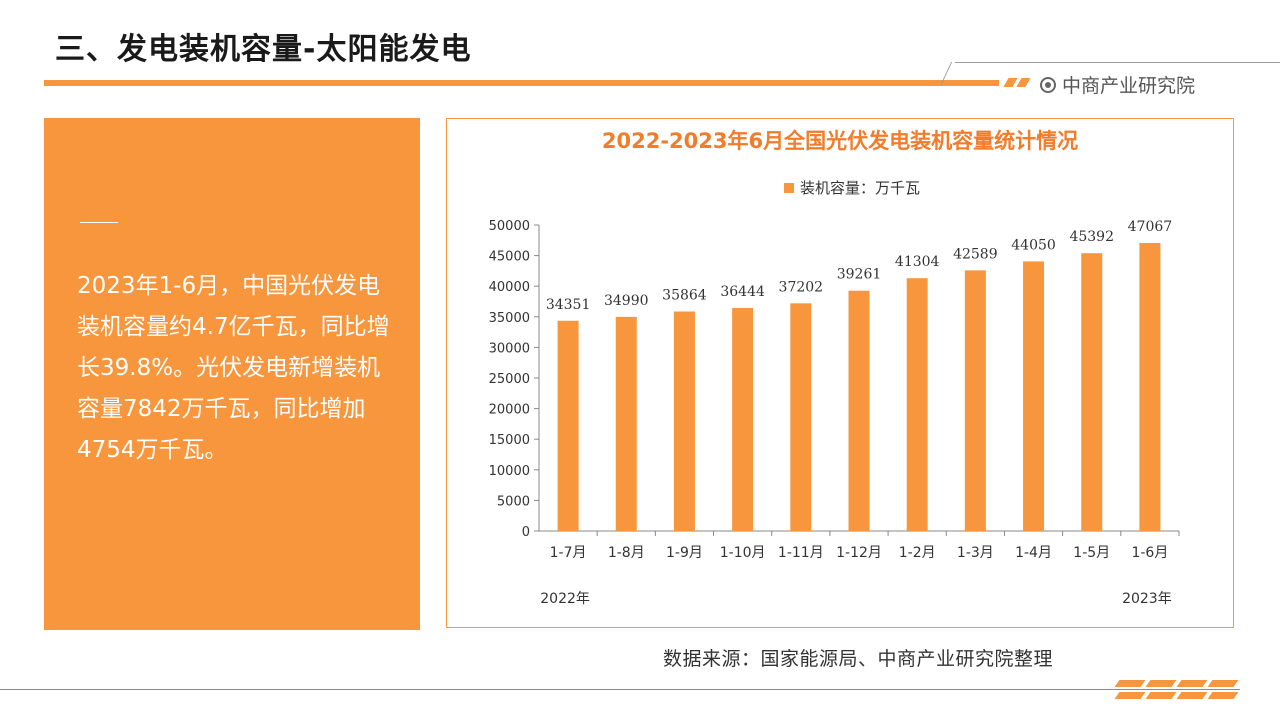  I want to click on brand: 中商产业研究院, so click(1117, 84).